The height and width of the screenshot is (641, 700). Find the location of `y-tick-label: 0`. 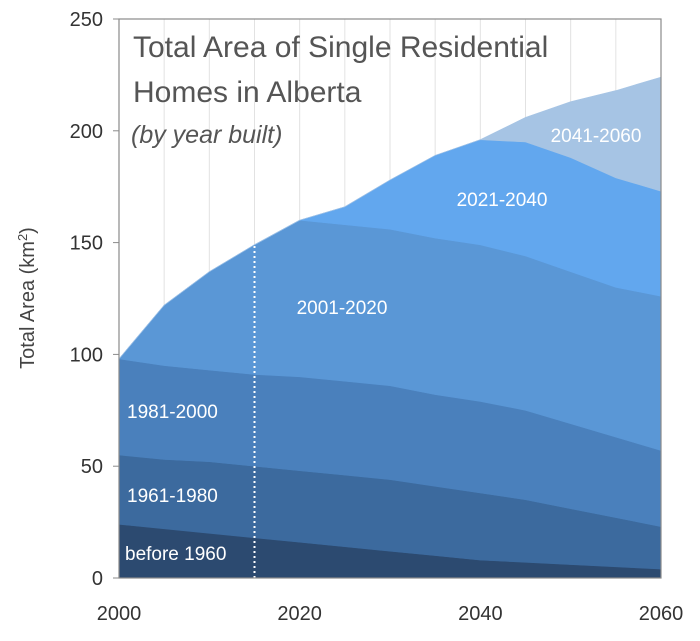

y-tick-label: 0 is located at coordinates (97, 579).